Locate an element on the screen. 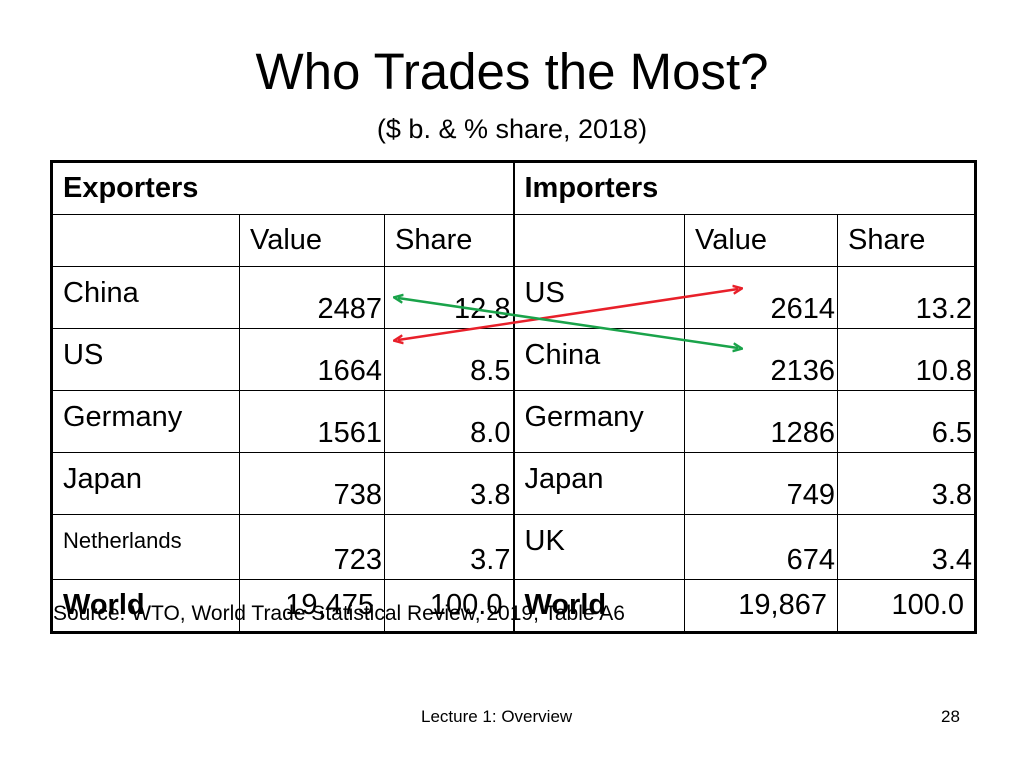 This screenshot has height=768, width=1024. exporters-world-share: 100.0 is located at coordinates (449, 606).